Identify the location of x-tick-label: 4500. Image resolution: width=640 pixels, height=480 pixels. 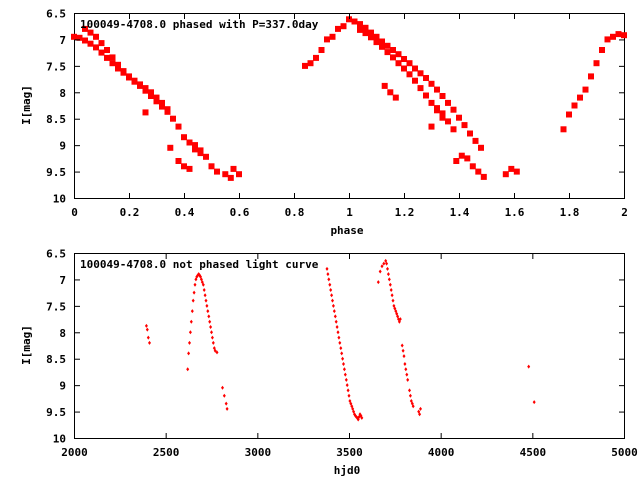
(533, 452).